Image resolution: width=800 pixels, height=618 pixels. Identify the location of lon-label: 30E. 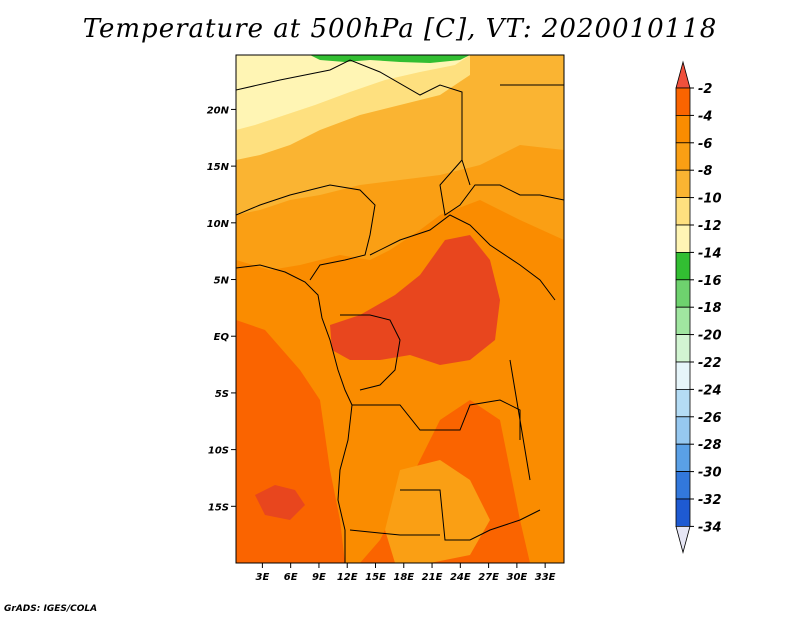
(516, 577).